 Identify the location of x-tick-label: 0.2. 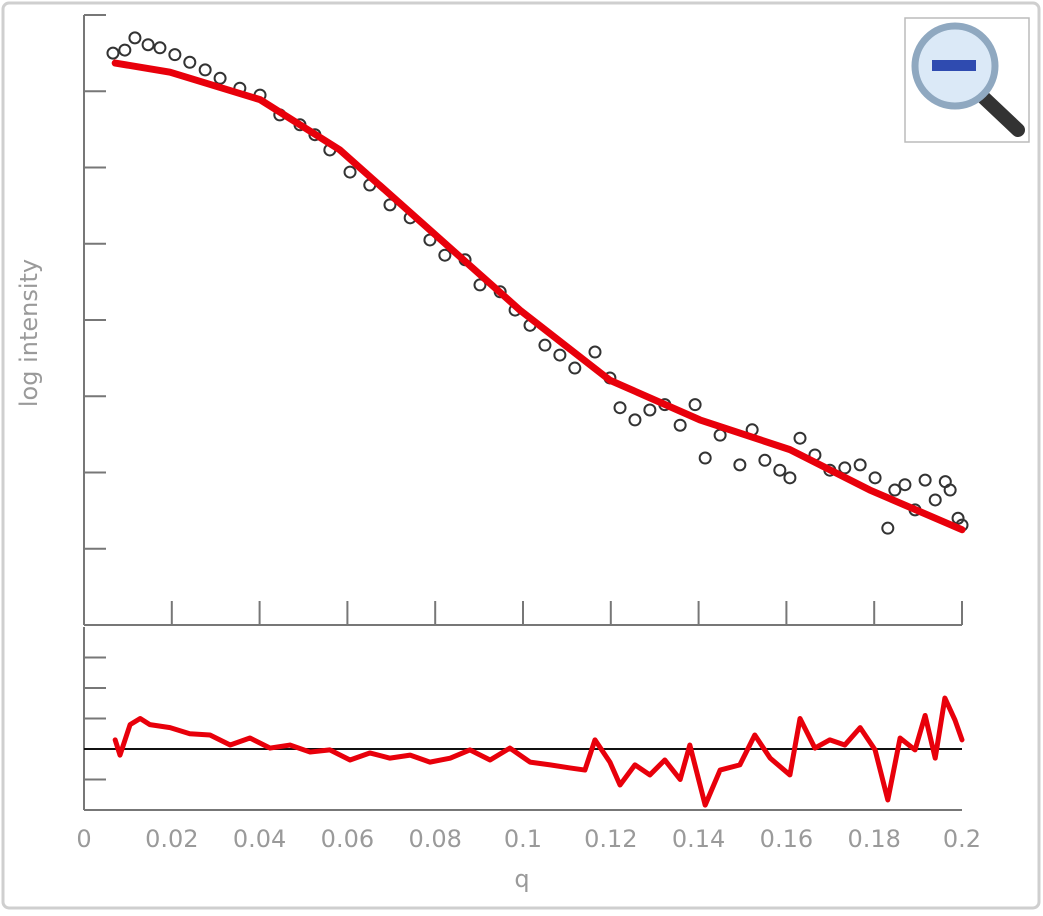
(962, 839).